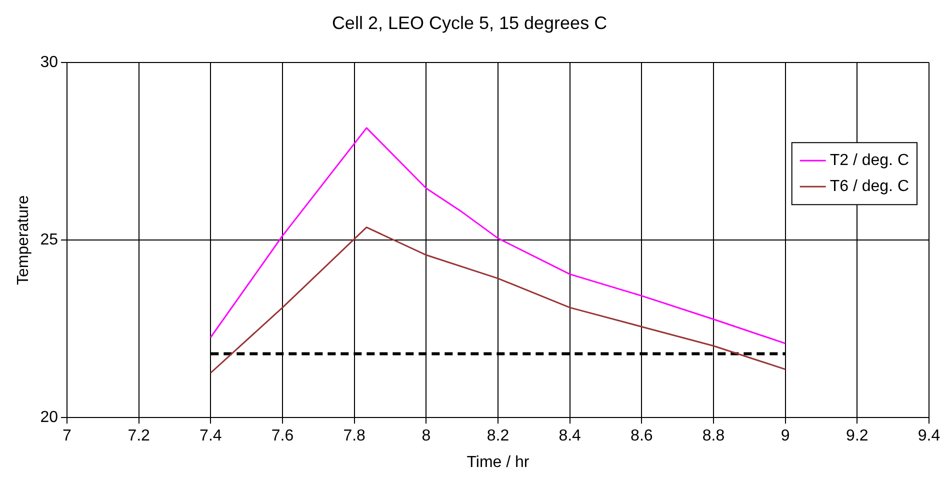 Image resolution: width=951 pixels, height=481 pixels. What do you see at coordinates (49, 63) in the screenshot?
I see `y-tick-label: 30` at bounding box center [49, 63].